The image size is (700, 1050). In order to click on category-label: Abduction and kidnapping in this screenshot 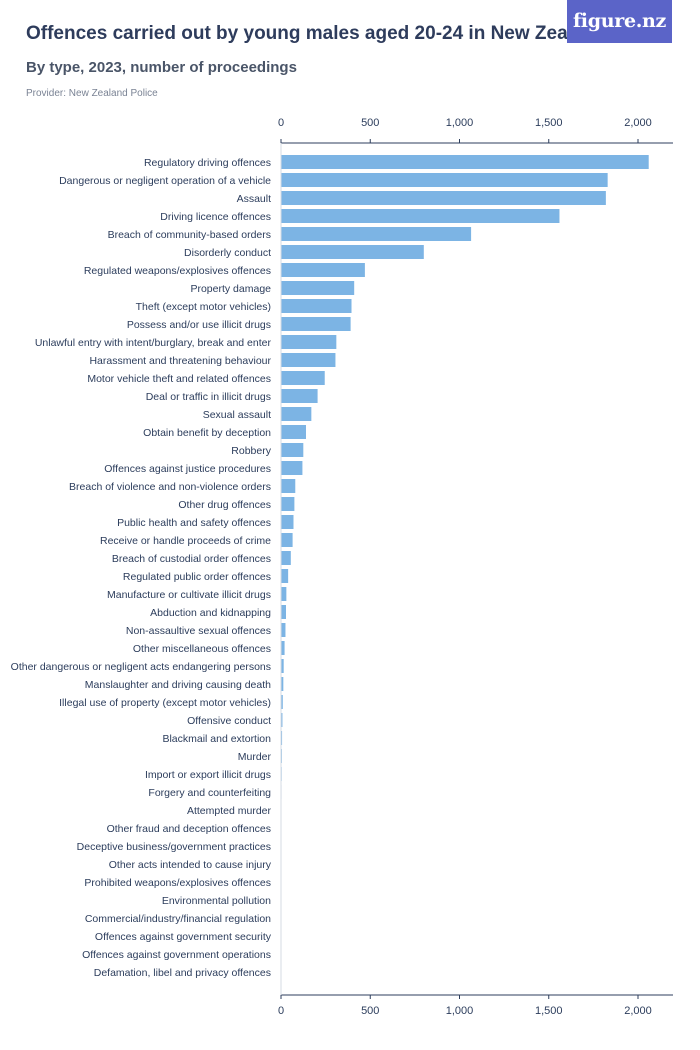, I will do `click(210, 613)`.